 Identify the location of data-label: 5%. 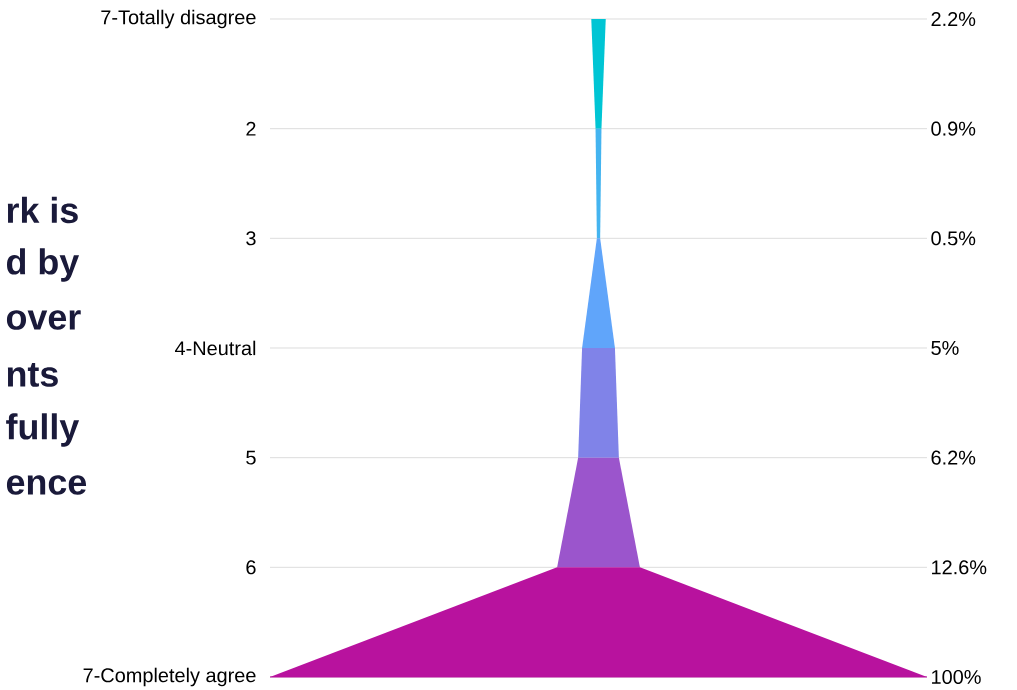
(945, 347).